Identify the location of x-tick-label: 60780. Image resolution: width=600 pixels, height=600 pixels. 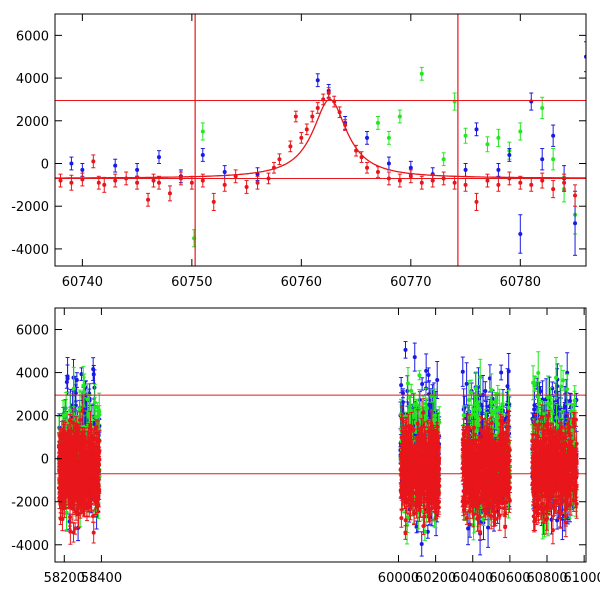
(520, 282).